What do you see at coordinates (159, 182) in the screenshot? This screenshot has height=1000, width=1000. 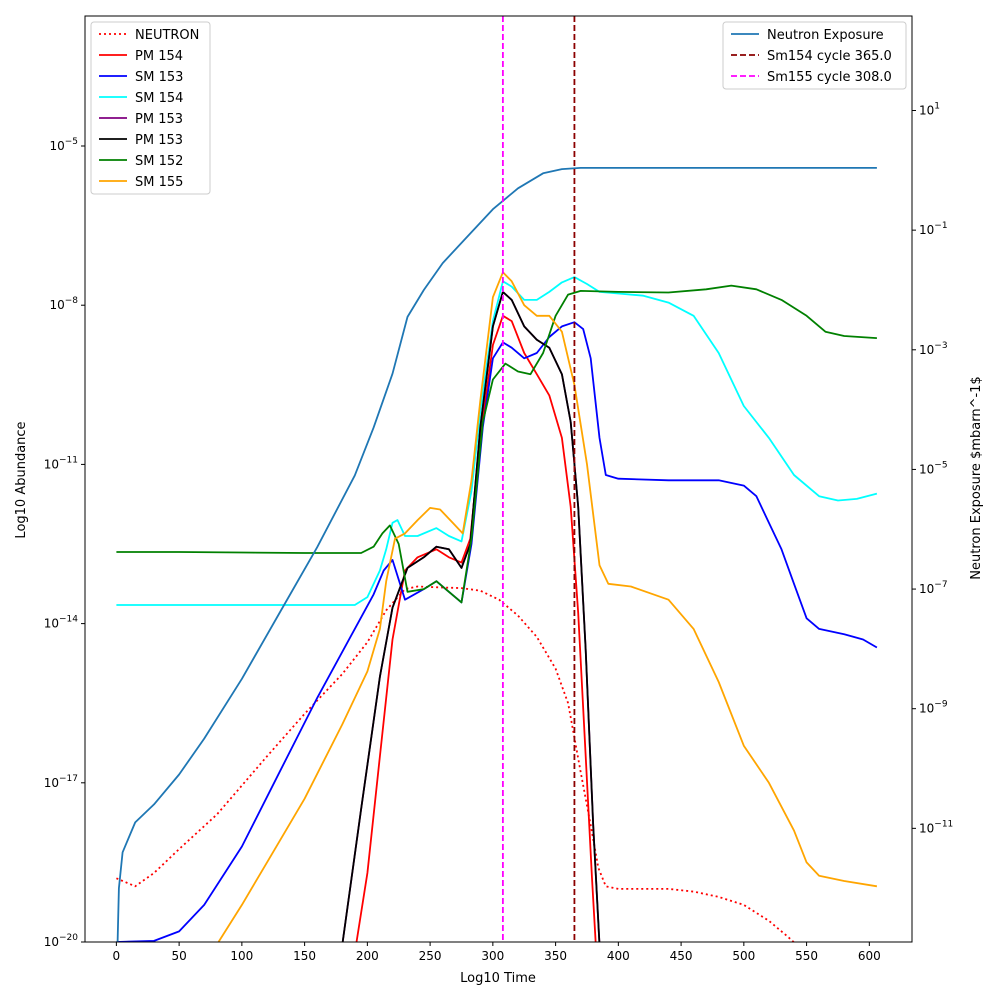 I see `legend-label-sm-155-7: SM 155` at bounding box center [159, 182].